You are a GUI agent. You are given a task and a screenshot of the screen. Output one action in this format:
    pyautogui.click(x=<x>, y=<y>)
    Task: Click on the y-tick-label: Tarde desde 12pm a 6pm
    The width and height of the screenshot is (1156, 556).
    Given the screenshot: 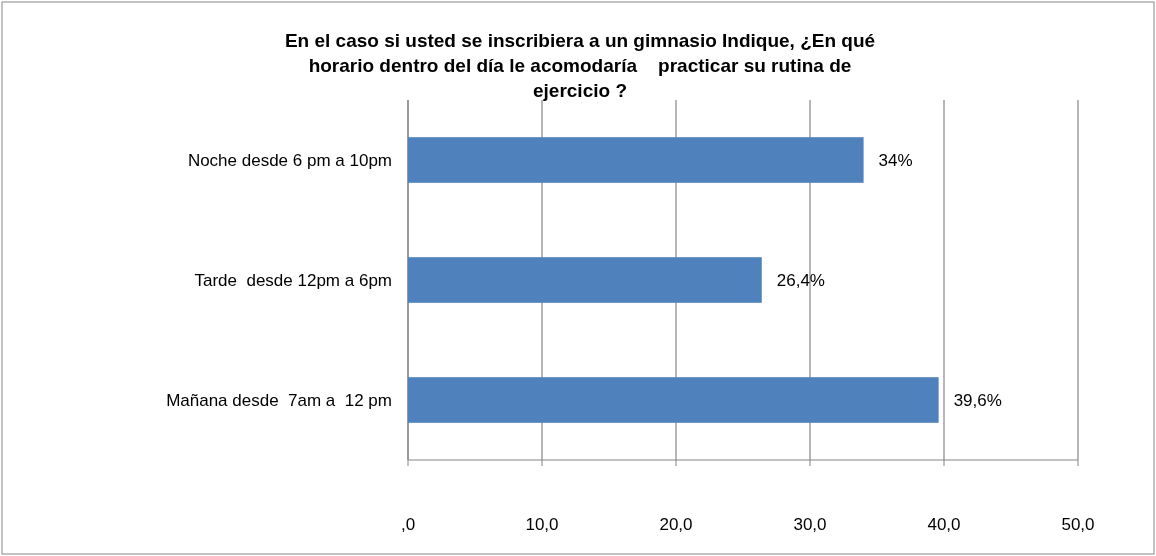 What is the action you would take?
    pyautogui.click(x=293, y=280)
    